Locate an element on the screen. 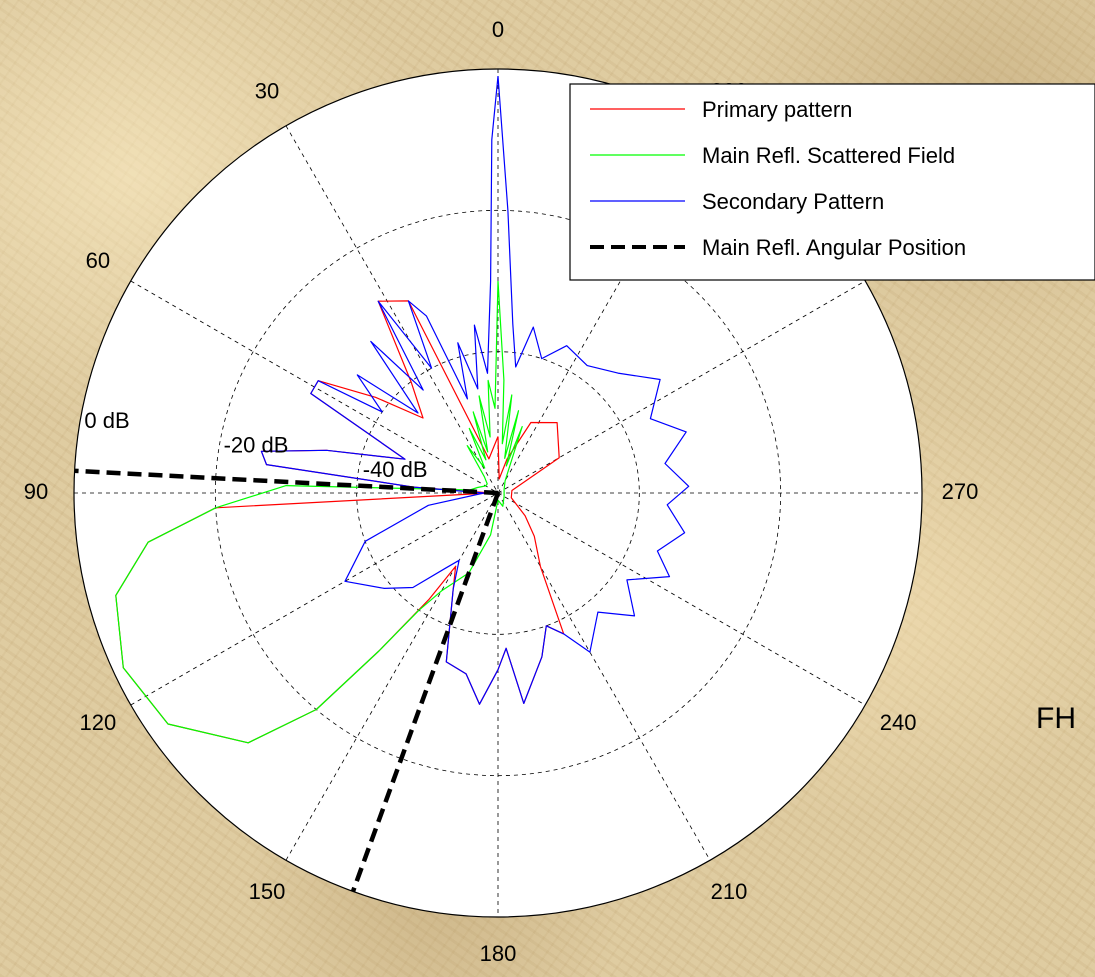  radial-tick-label: 0 dB is located at coordinates (106, 420).